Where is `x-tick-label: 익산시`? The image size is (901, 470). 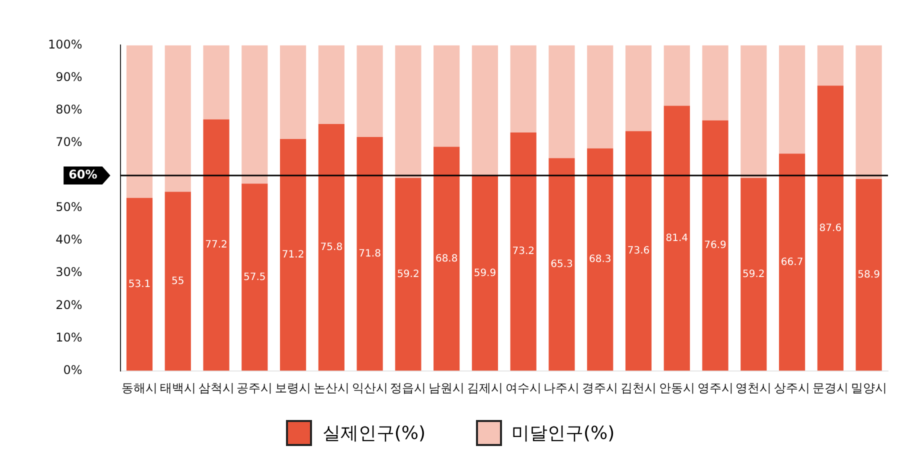 x-tick-label: 익산시 is located at coordinates (370, 388).